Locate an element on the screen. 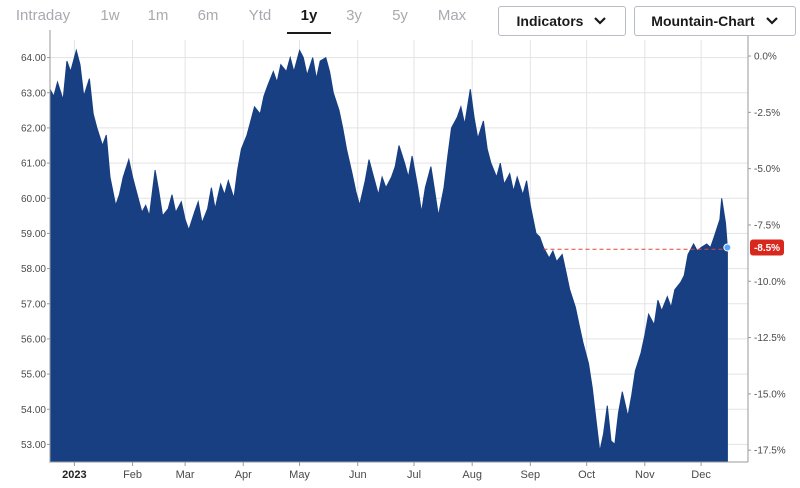 The height and width of the screenshot is (488, 800). indicators-dropdown: Indicators is located at coordinates (562, 21).